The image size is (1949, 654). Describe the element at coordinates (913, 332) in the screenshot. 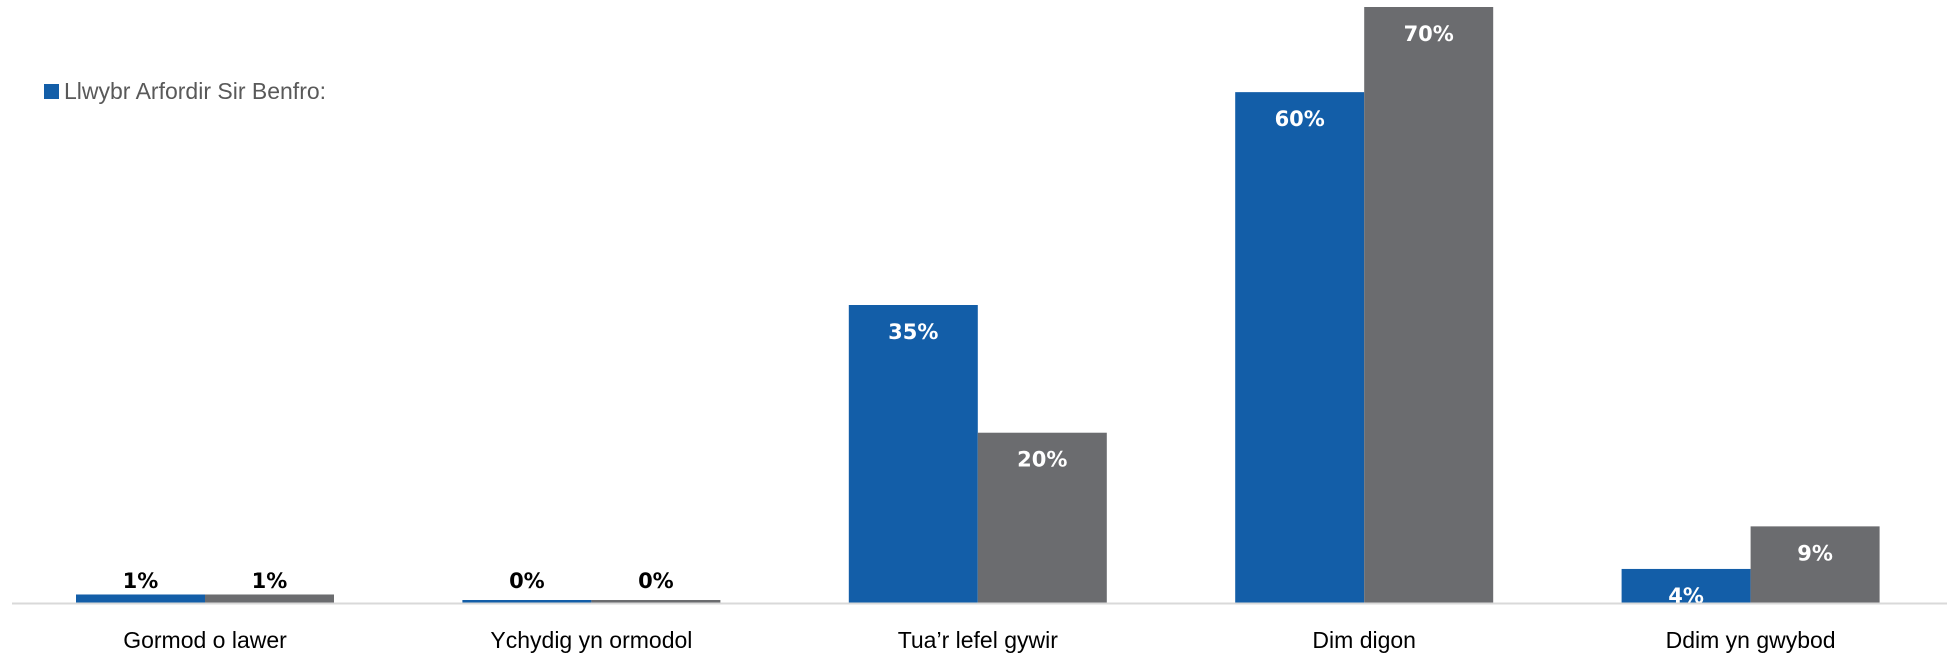

I see `data-label: 35%` at that location.